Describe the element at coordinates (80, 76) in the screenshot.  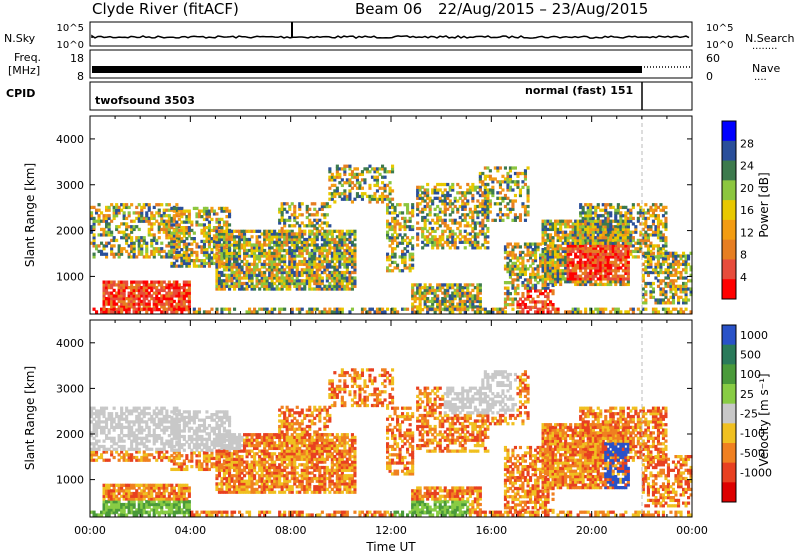
I see `freq-left-bottom-tick: 8` at that location.